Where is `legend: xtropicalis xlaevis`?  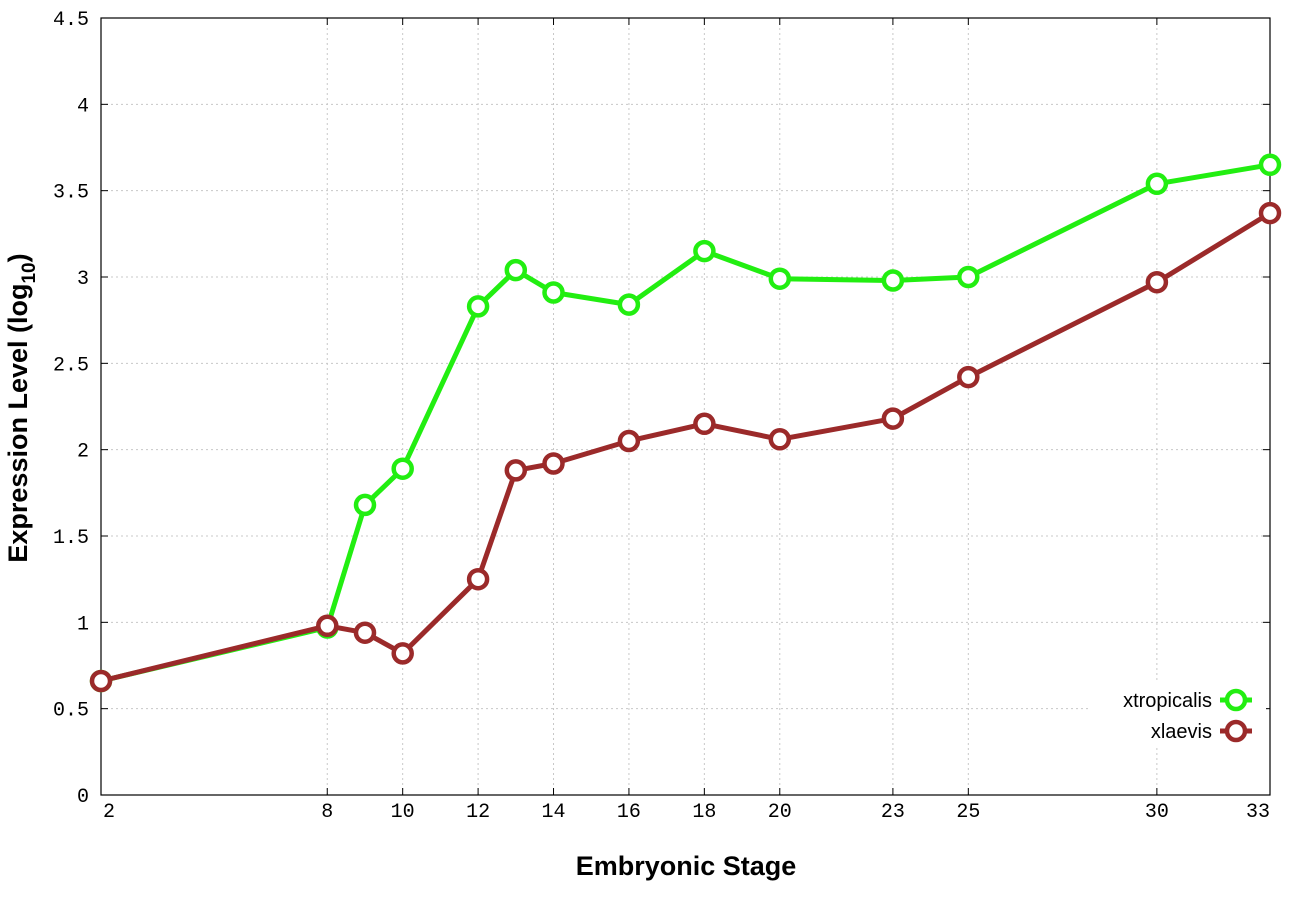
legend: xtropicalis xlaevis is located at coordinates (1178, 714).